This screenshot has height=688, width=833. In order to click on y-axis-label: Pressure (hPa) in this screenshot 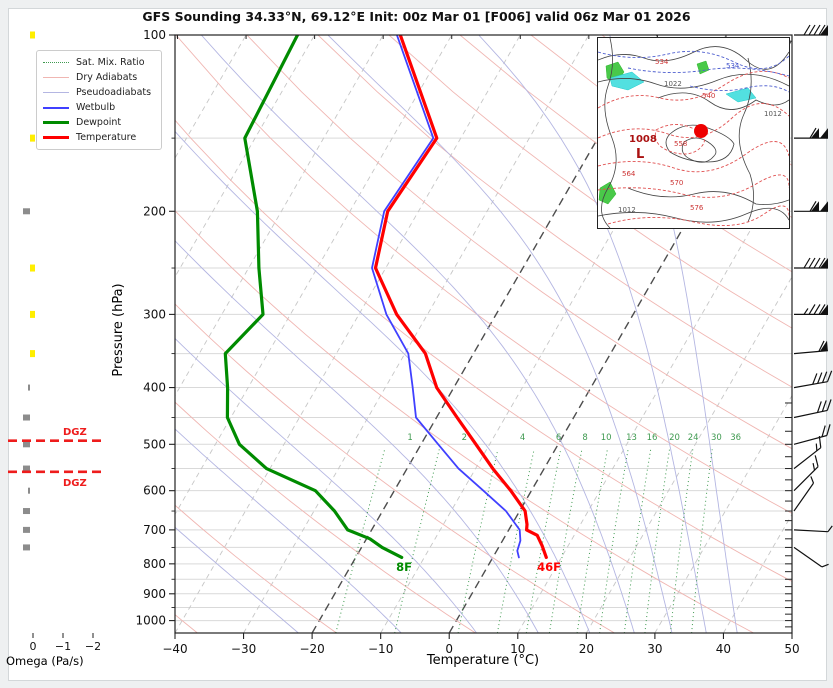, I will do `click(118, 329)`.